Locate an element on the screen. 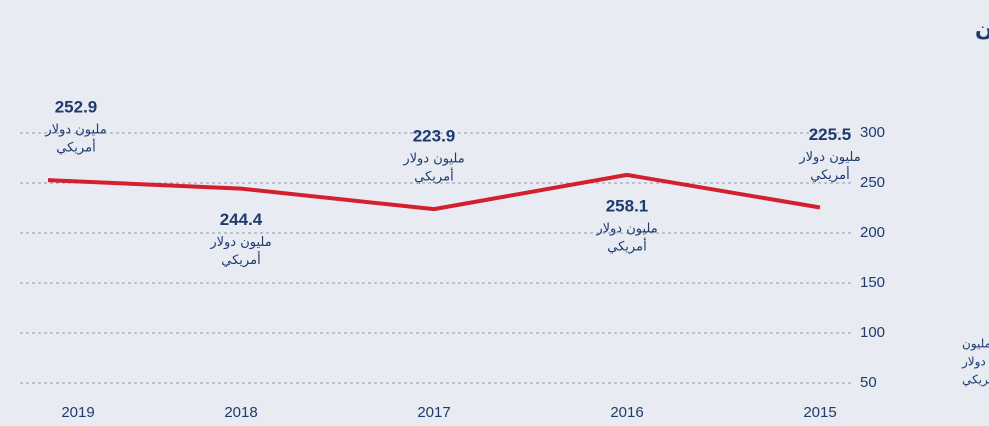  line is located at coordinates (434, 192).